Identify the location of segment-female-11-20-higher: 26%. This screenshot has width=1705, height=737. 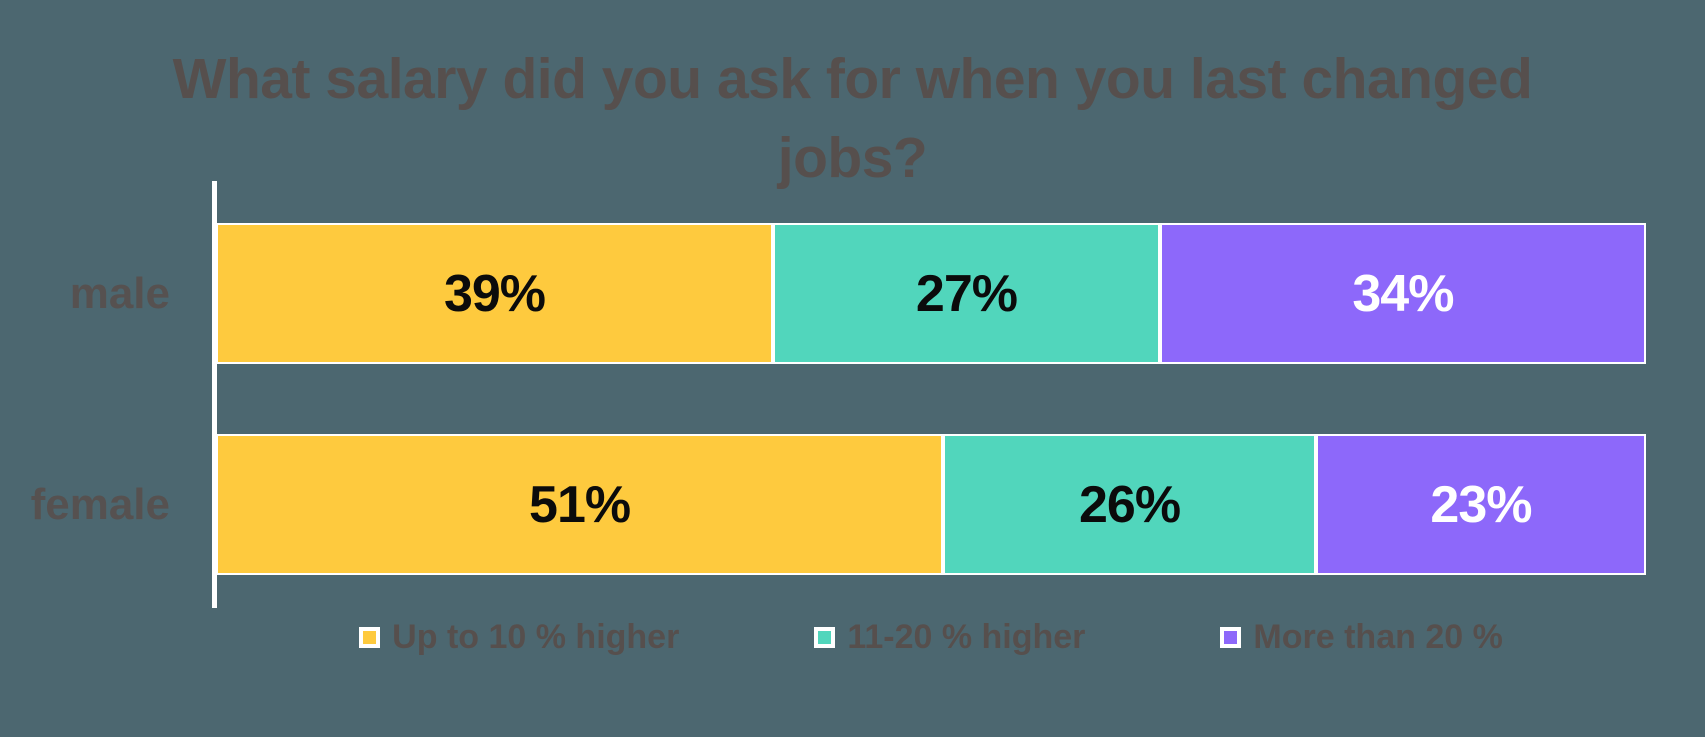
(1129, 504).